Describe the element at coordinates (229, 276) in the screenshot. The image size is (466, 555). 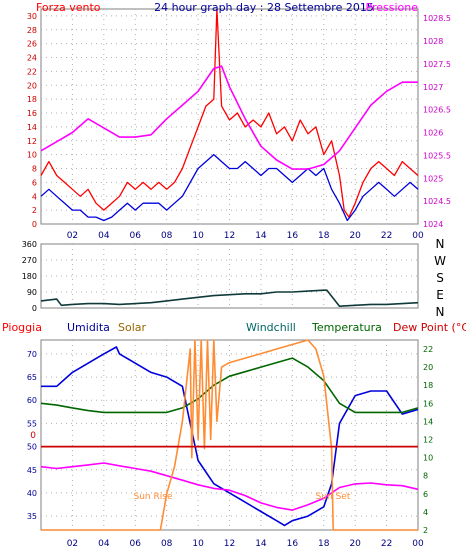
I see `panel2-grid` at that location.